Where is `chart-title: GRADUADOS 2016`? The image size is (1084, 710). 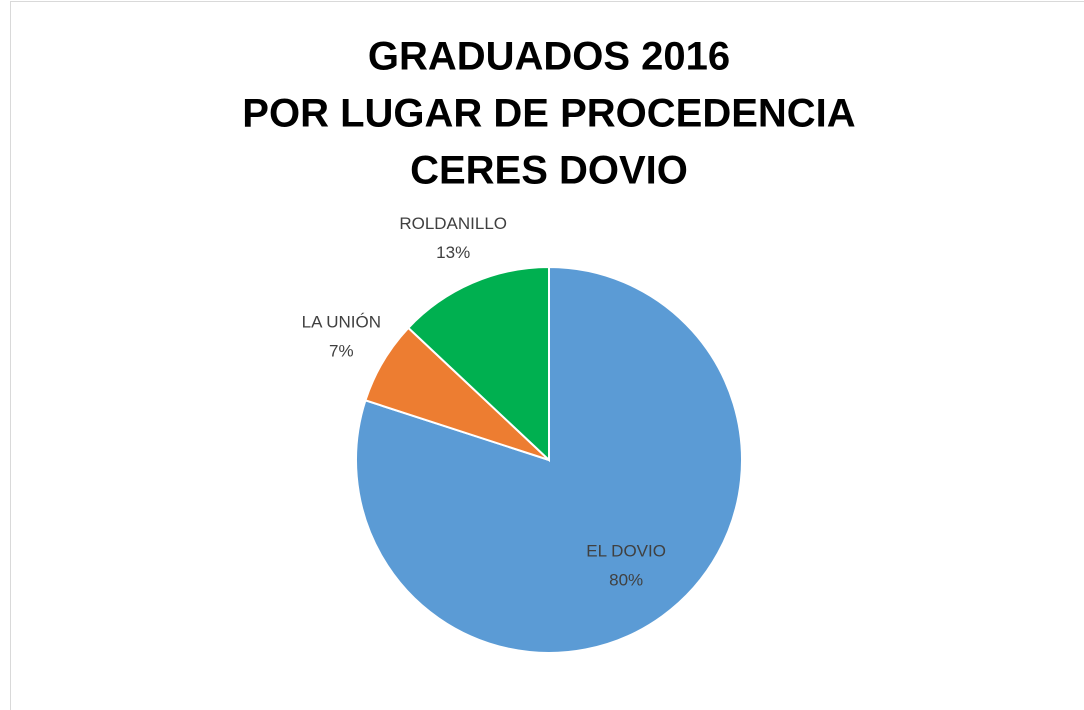 chart-title: GRADUADOS 2016 is located at coordinates (549, 57).